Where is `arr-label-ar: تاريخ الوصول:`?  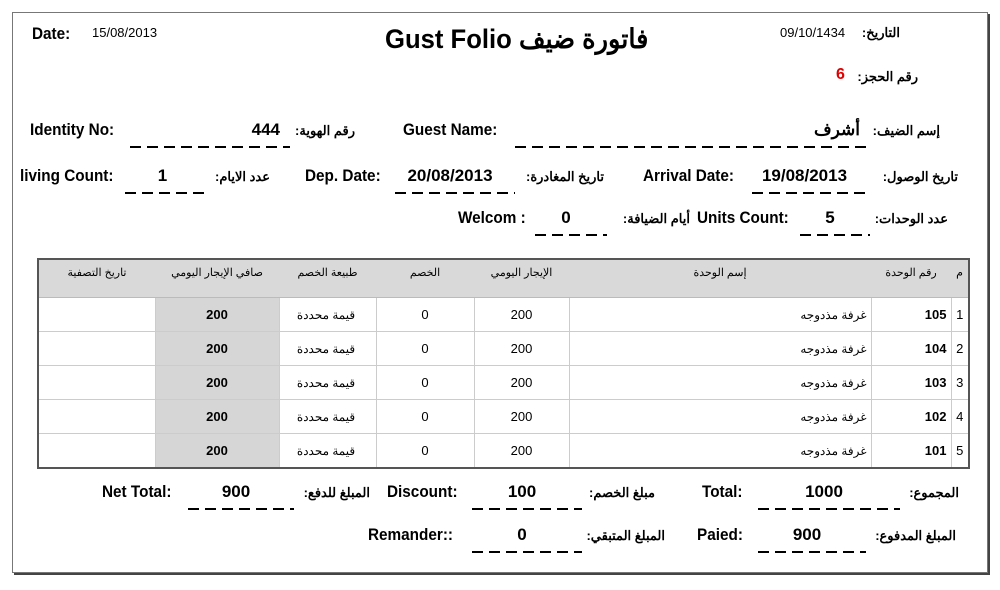 arr-label-ar: تاريخ الوصول: is located at coordinates (920, 176).